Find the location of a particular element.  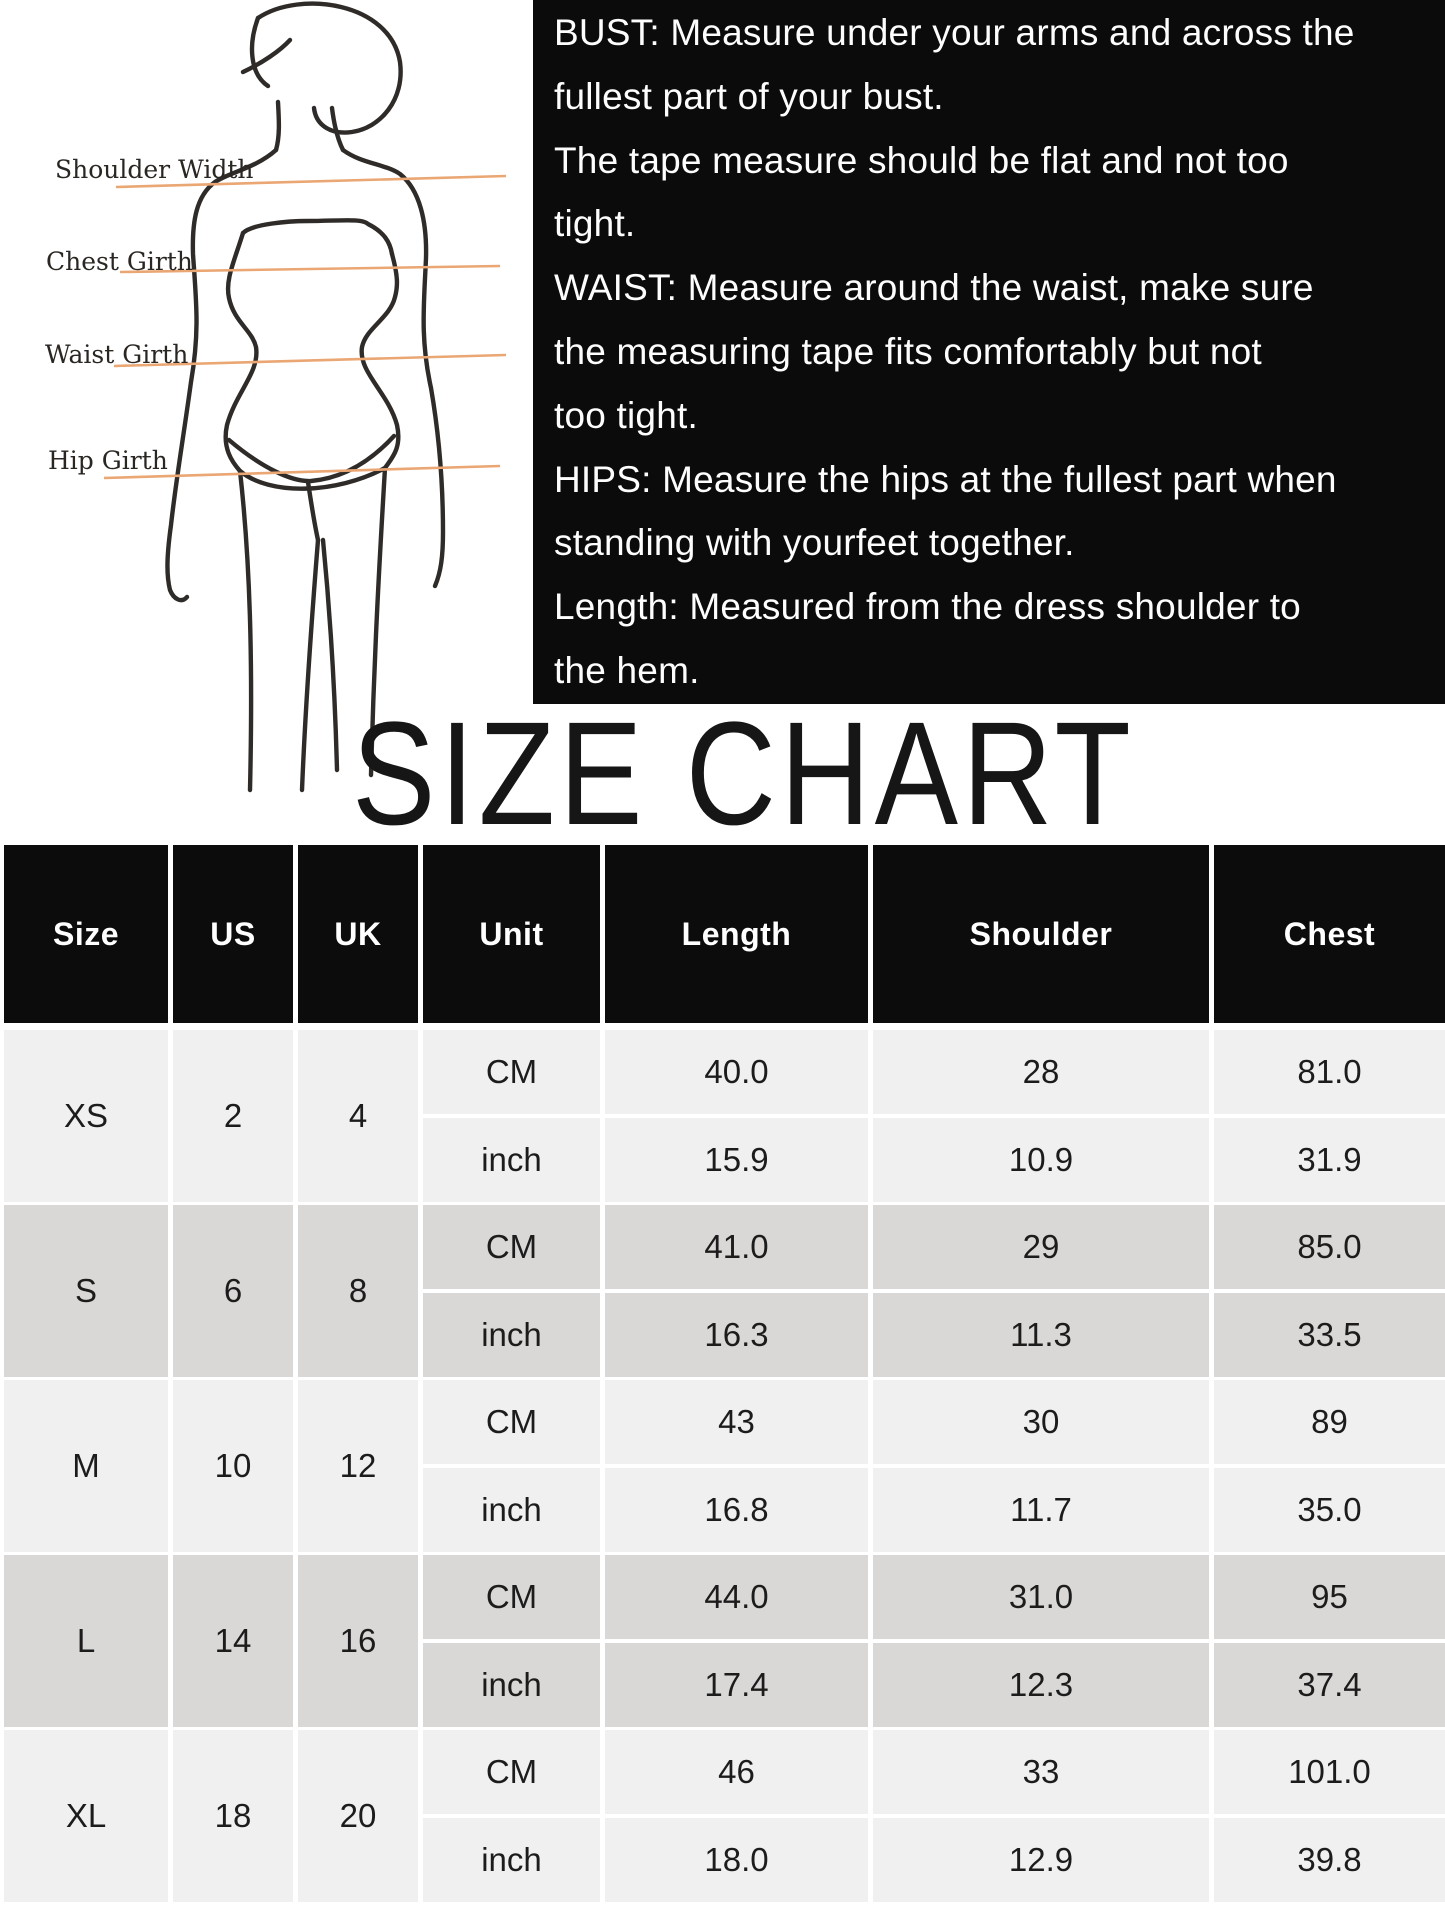

us-cell: 6 is located at coordinates (233, 1291).